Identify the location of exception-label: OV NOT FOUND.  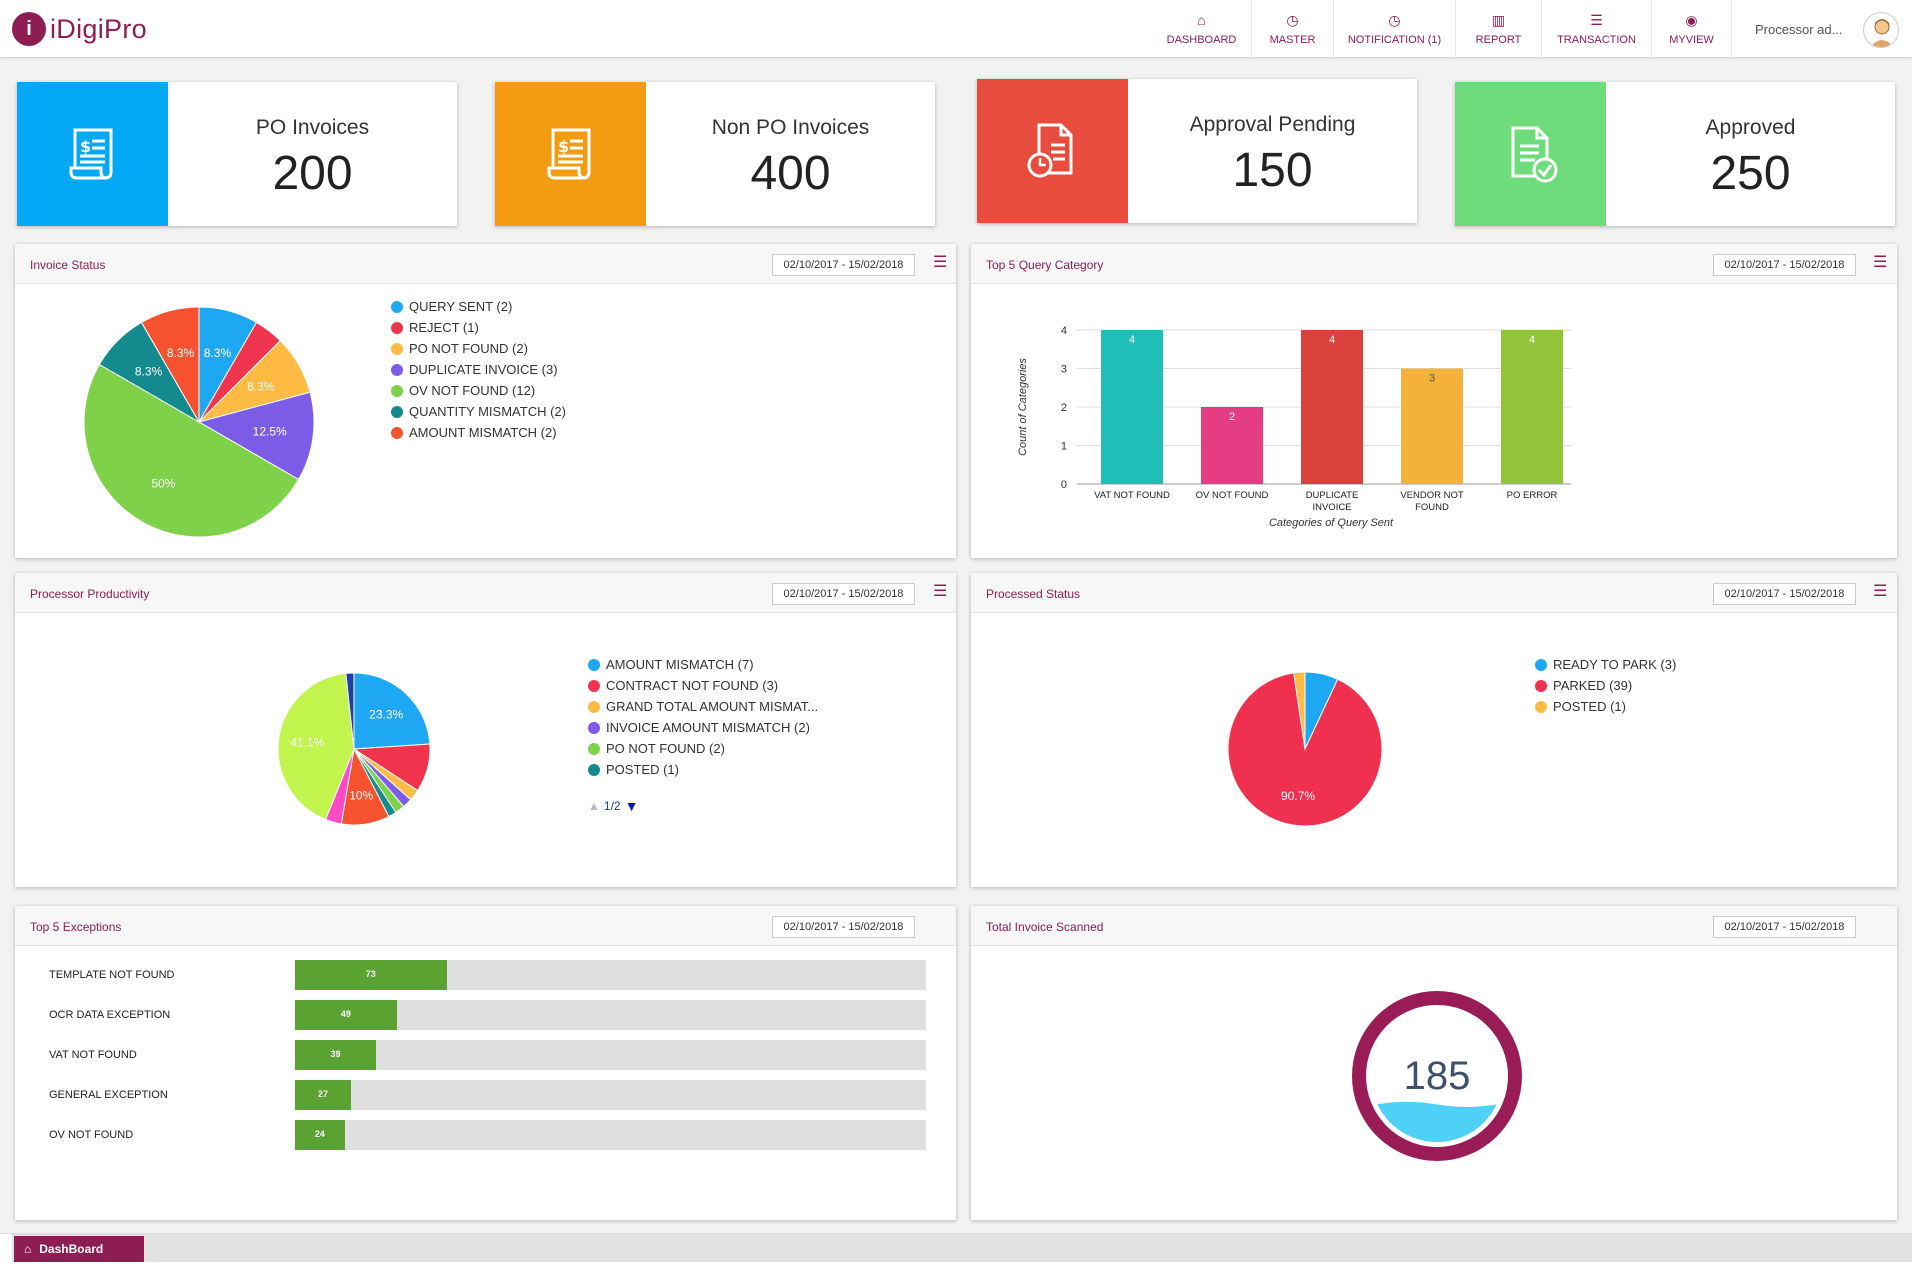
(91, 1135).